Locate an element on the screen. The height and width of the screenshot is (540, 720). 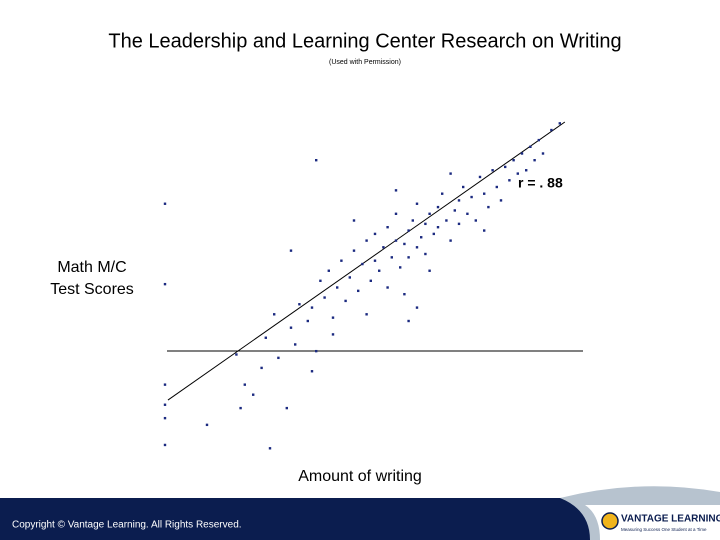
logo-icon is located at coordinates (610, 521).